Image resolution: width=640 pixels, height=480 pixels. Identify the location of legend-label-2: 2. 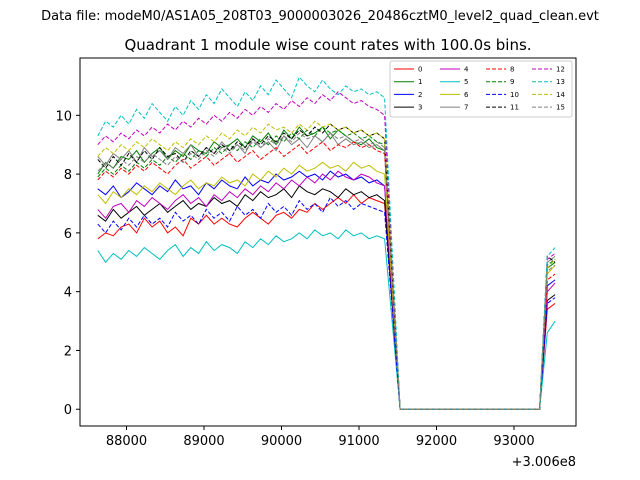
(420, 95).